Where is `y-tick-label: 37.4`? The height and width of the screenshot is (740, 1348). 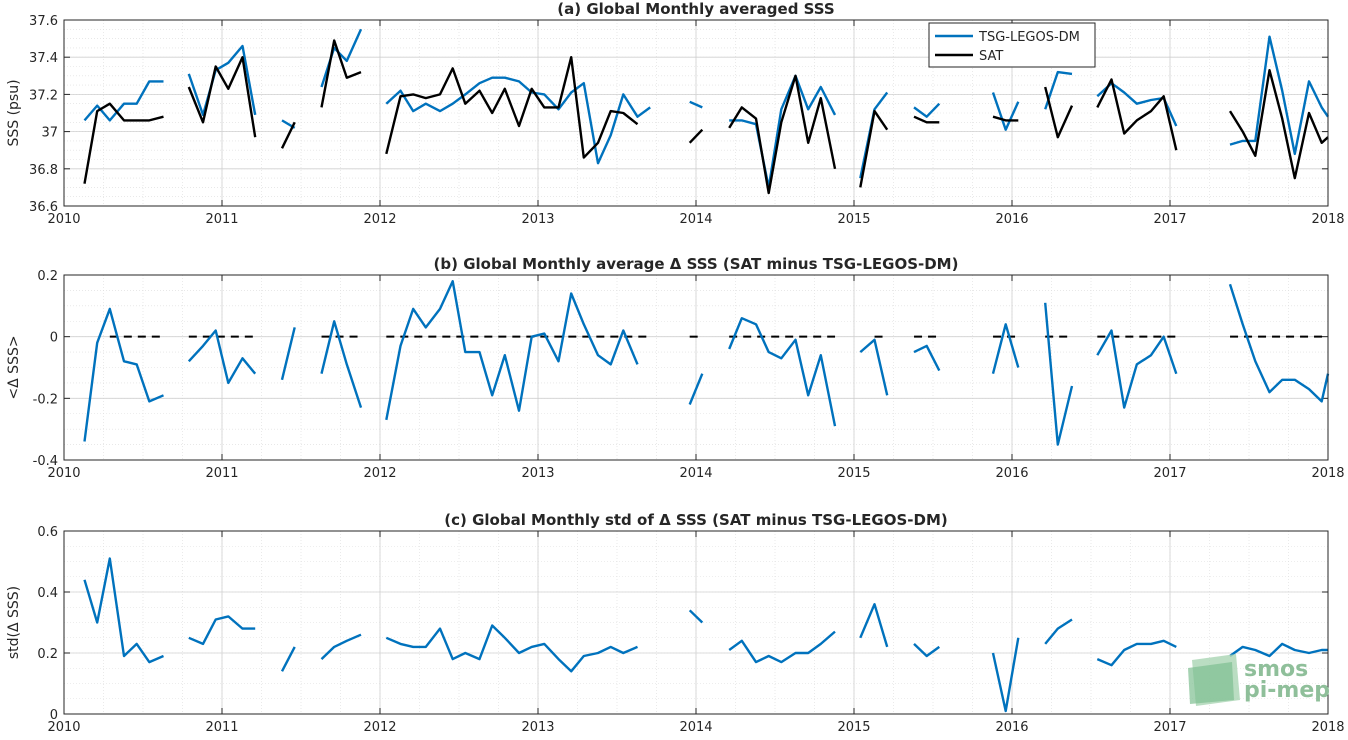 y-tick-label: 37.4 is located at coordinates (43, 58).